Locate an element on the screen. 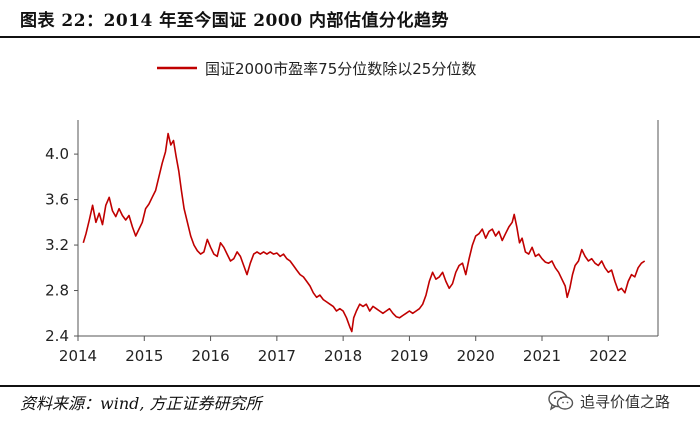 This screenshot has height=423, width=700. legend-label: 国证2000市盈率75分位数除以25分位数 is located at coordinates (340, 69).